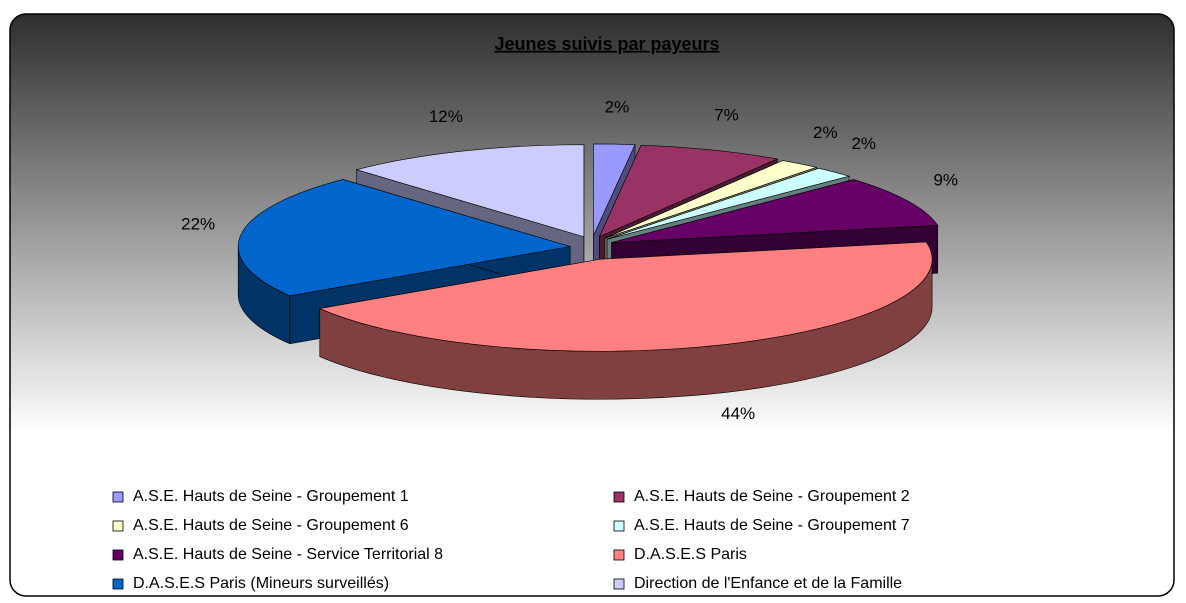 The width and height of the screenshot is (1186, 603). What do you see at coordinates (271, 496) in the screenshot?
I see `legend-label: A.S.E. Hauts de Seine - Groupement 1` at bounding box center [271, 496].